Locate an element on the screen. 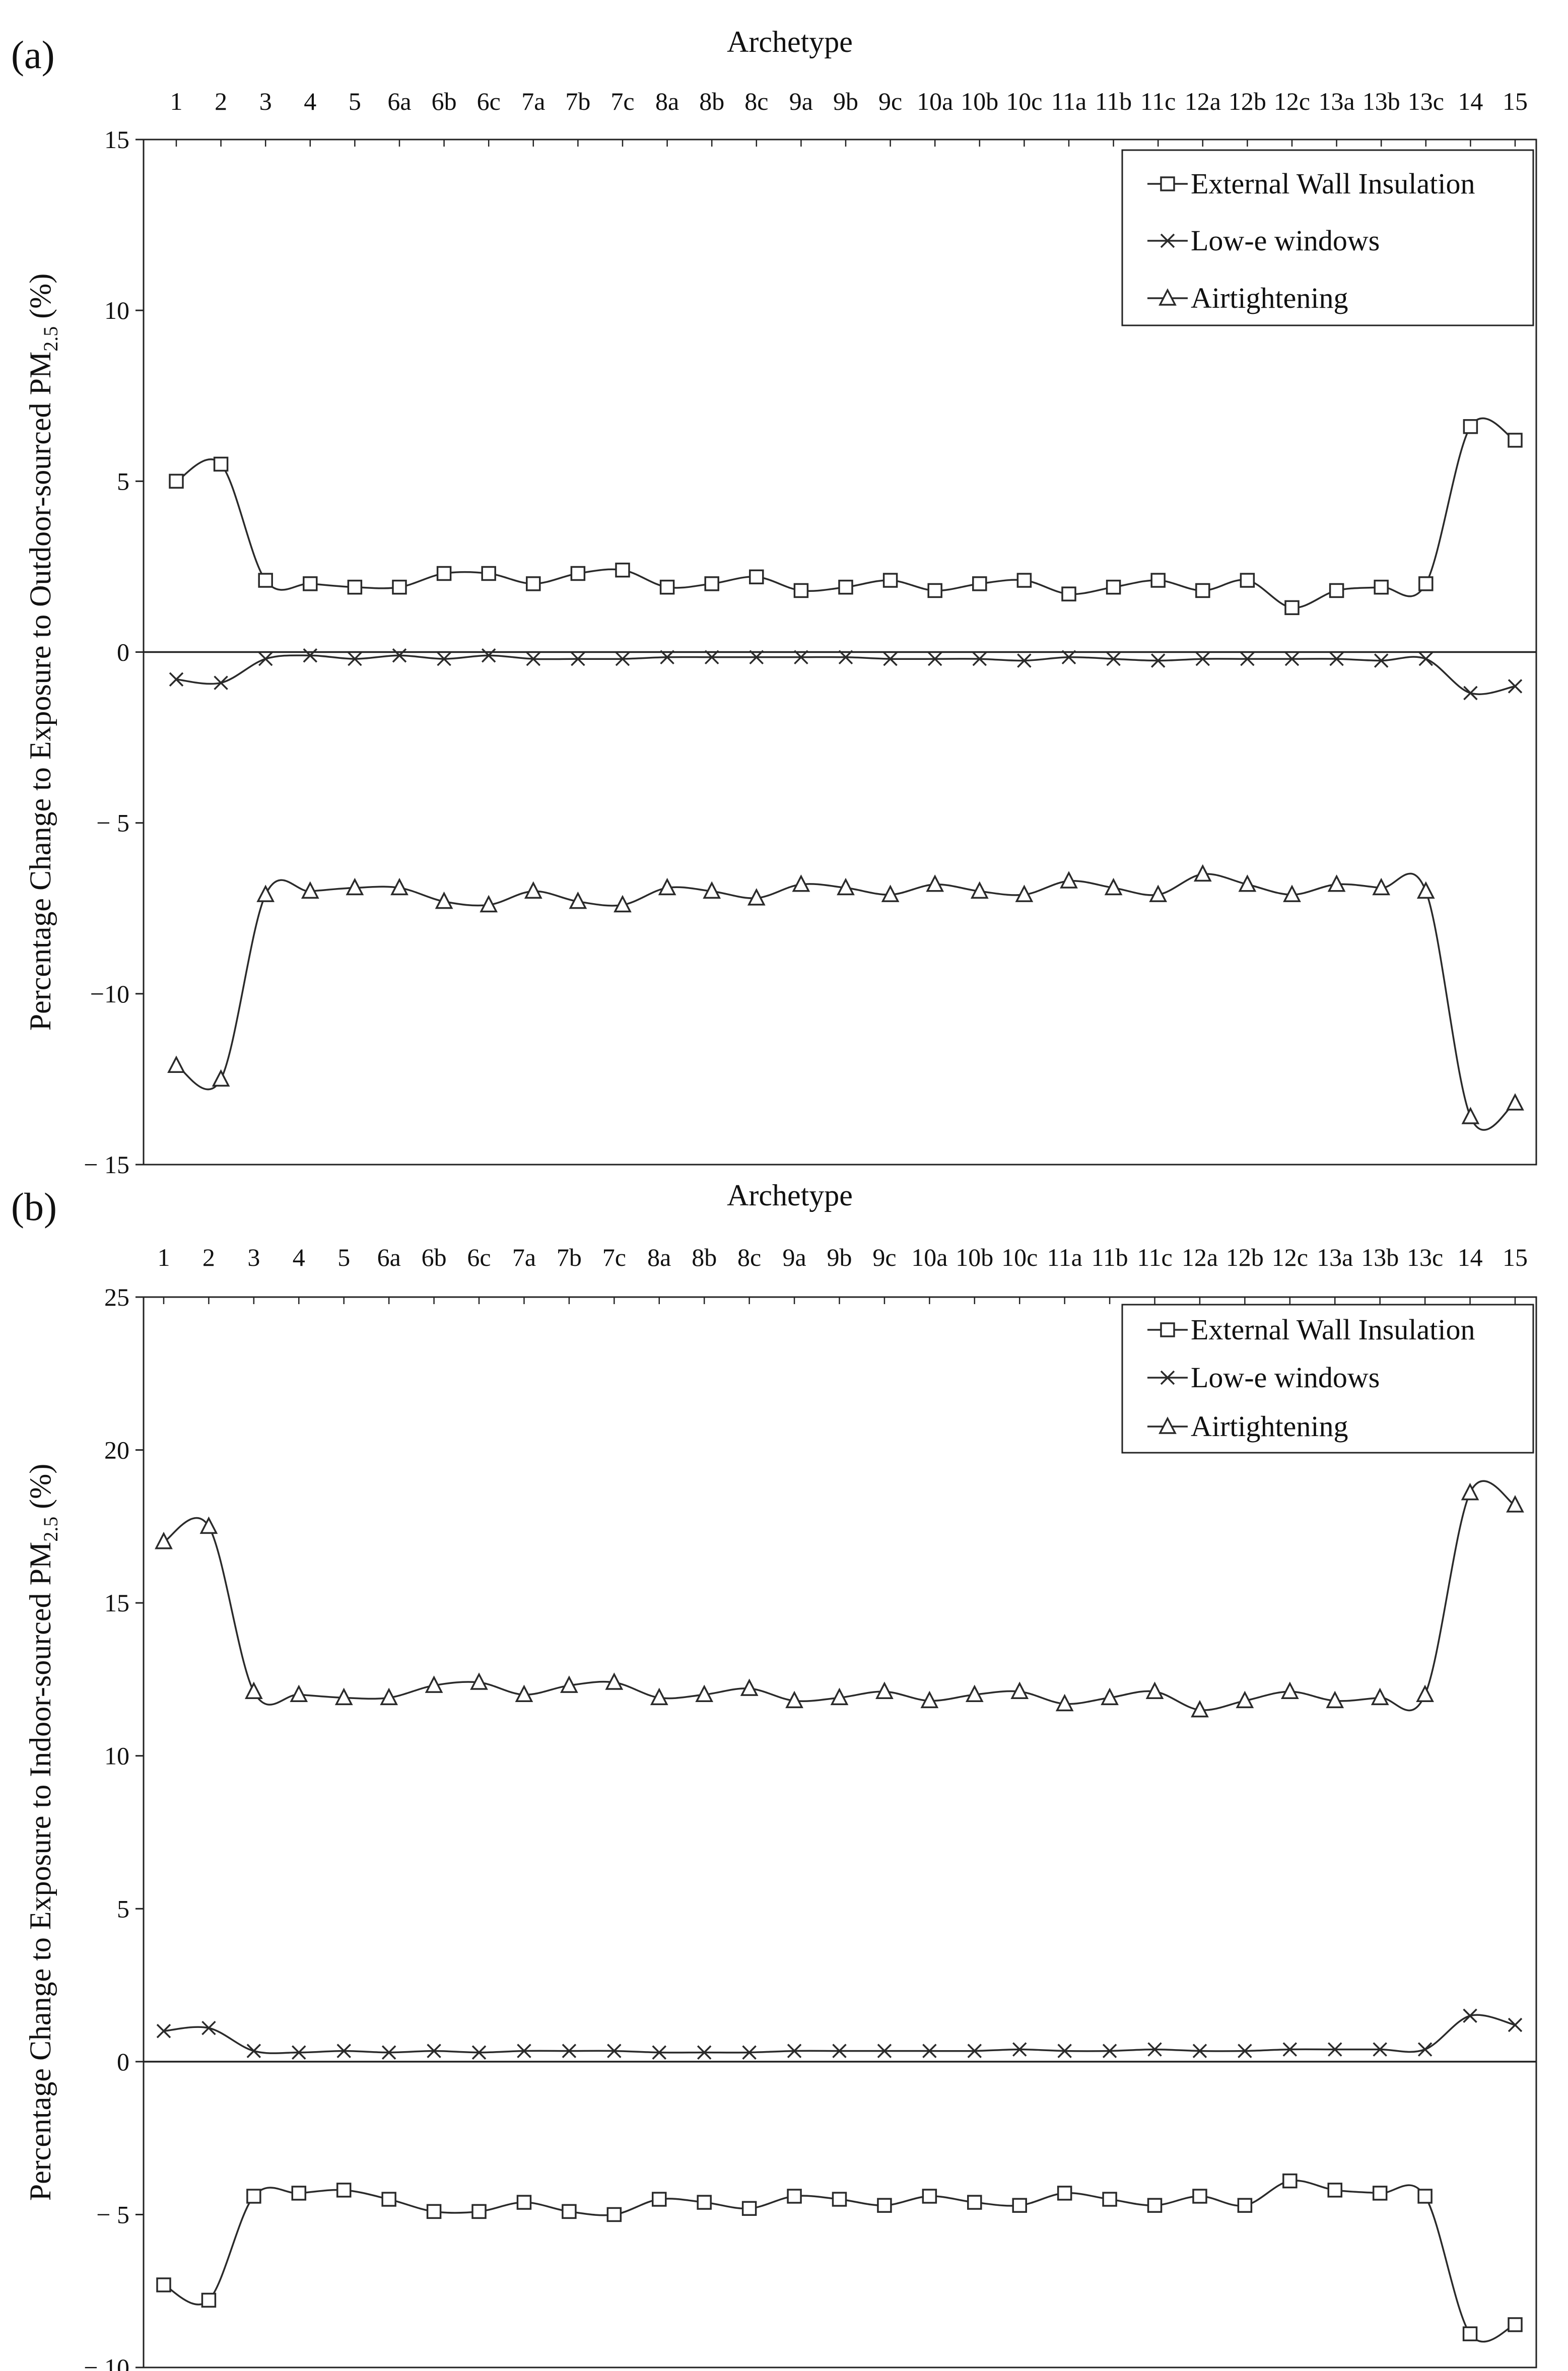 Image resolution: width=1568 pixels, height=2371 pixels. legend-label: Airtightening is located at coordinates (1269, 1426).